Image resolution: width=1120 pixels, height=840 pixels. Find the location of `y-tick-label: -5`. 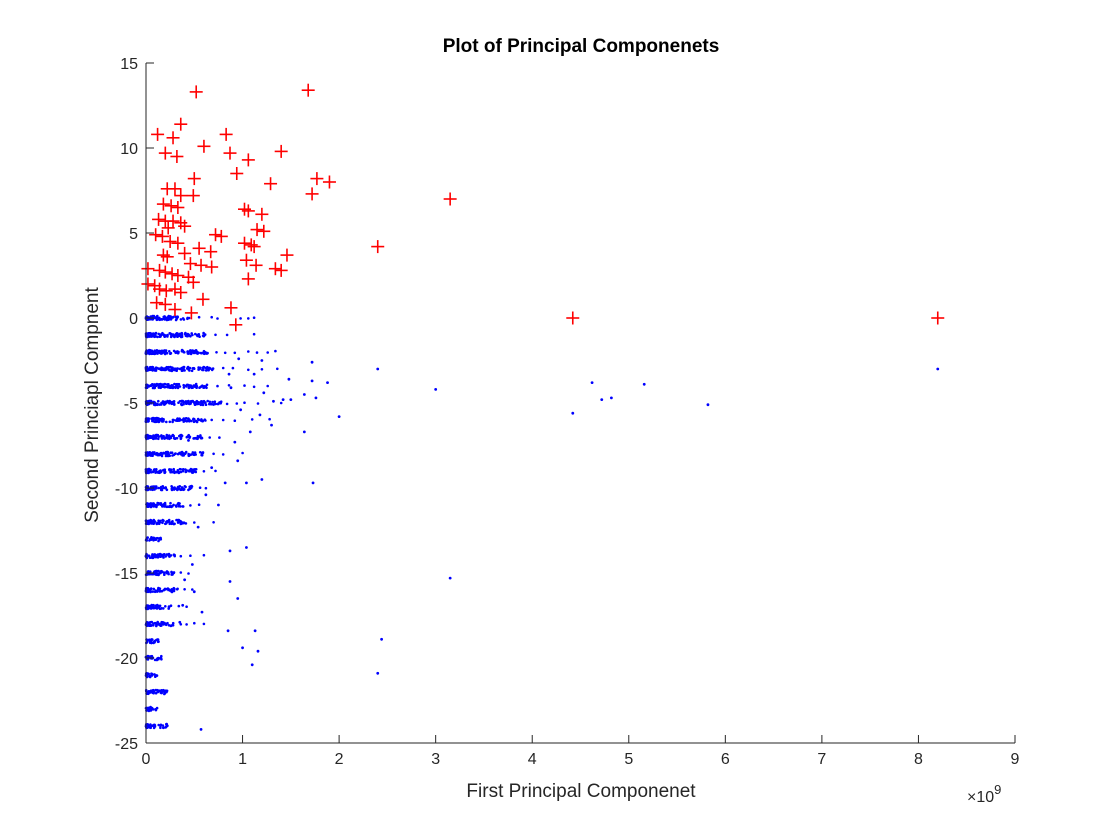

y-tick-label: -5 is located at coordinates (131, 404).